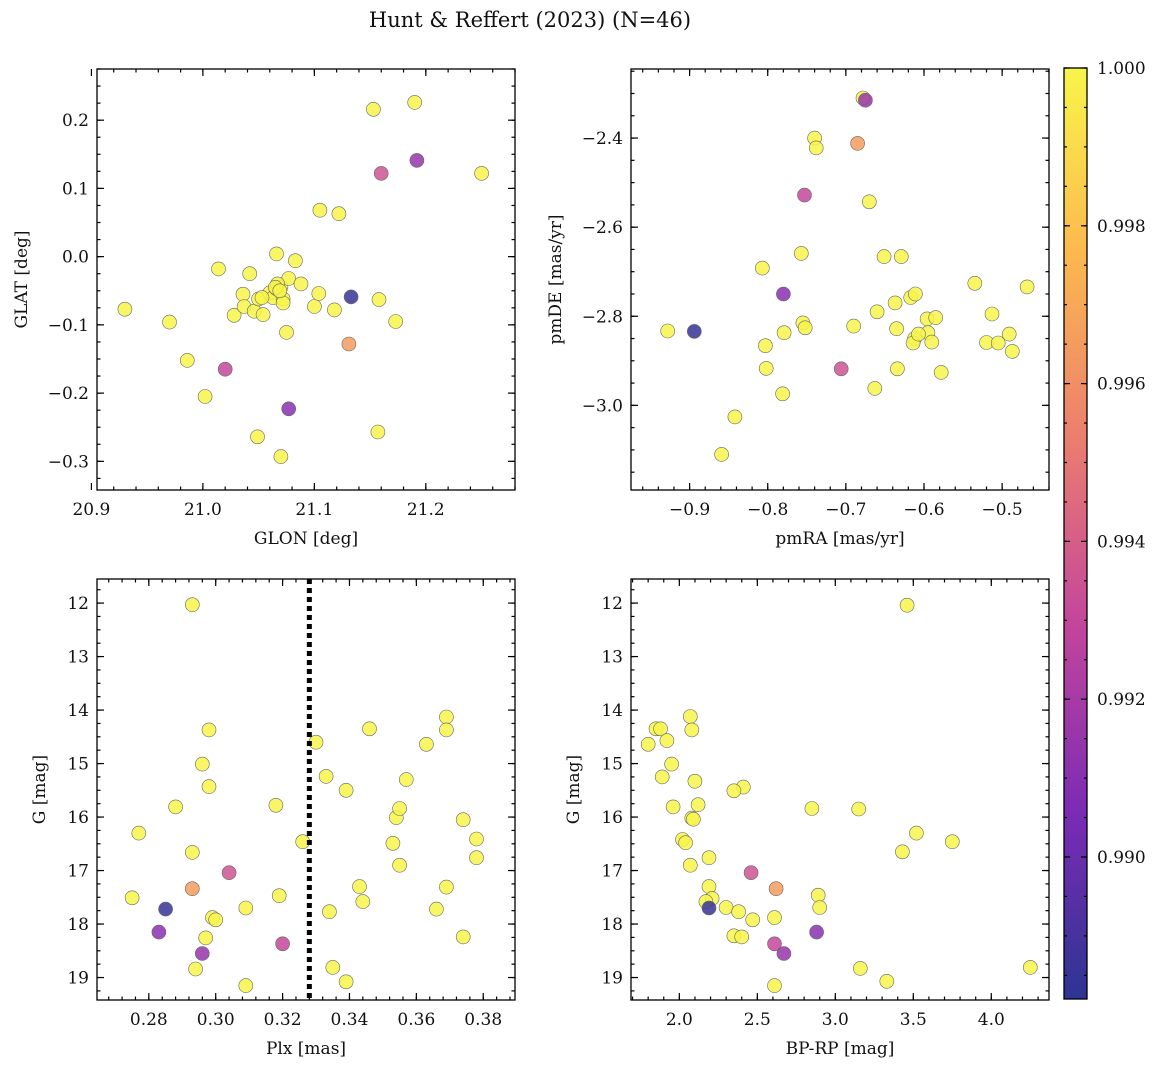 This screenshot has width=1161, height=1072. What do you see at coordinates (78, 925) in the screenshot?
I see `y-tick-label: 18` at bounding box center [78, 925].